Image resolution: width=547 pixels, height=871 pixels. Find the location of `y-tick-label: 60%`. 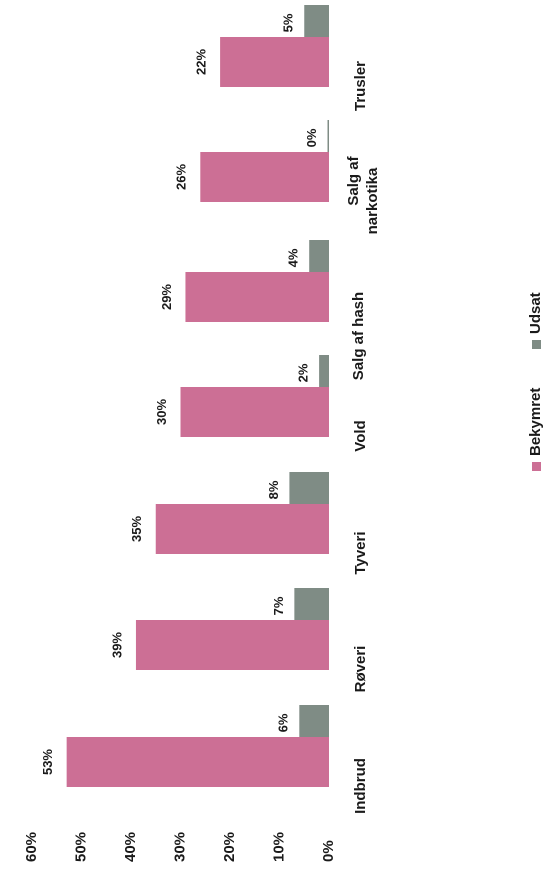

y-tick-label: 60% is located at coordinates (31, 847).